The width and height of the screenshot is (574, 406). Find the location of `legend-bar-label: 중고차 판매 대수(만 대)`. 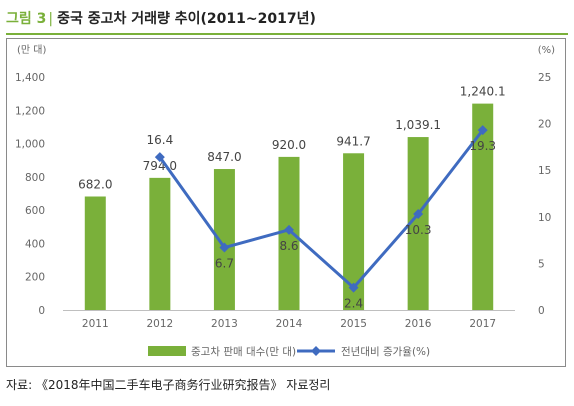

legend-bar-label: 중고차 판매 대수(만 대) is located at coordinates (243, 352).